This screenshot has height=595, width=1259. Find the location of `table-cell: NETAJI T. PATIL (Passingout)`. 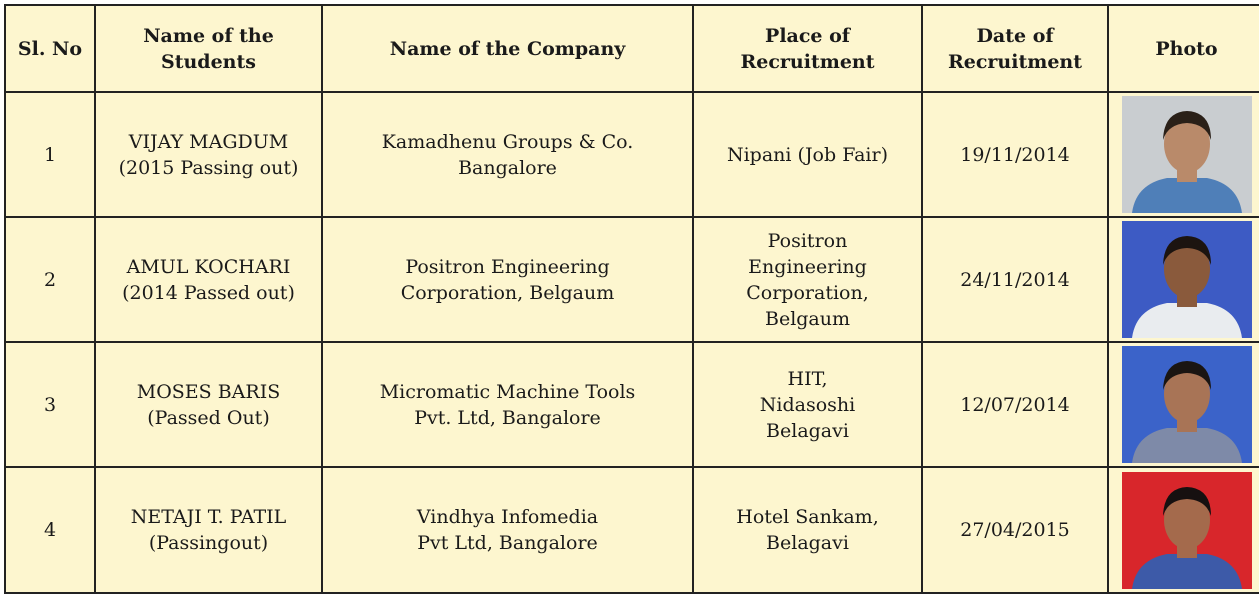

table-cell: NETAJI T. PATIL (Passingout) is located at coordinates (208, 530).